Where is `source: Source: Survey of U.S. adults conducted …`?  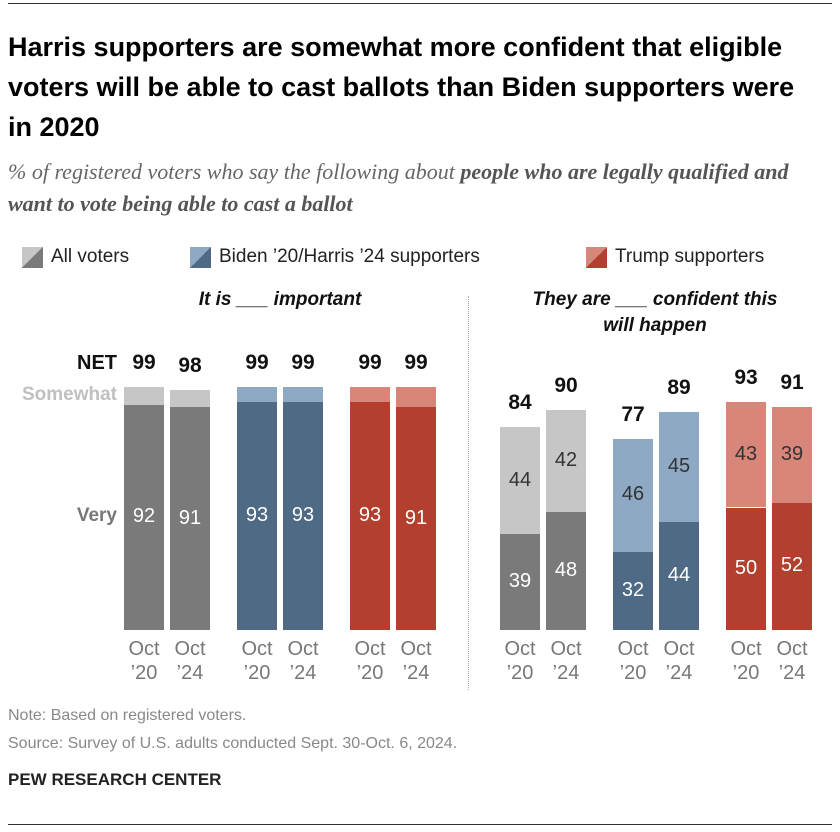
source: Source: Survey of U.S. adults conducted … is located at coordinates (233, 743).